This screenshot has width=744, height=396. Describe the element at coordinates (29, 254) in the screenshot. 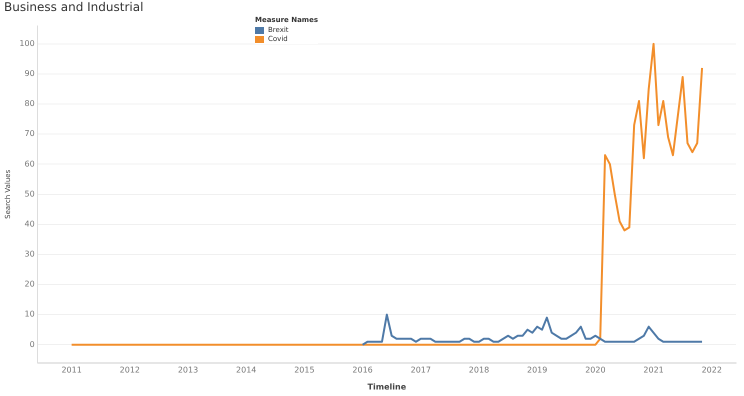

I see `y-tick-label: 30` at that location.